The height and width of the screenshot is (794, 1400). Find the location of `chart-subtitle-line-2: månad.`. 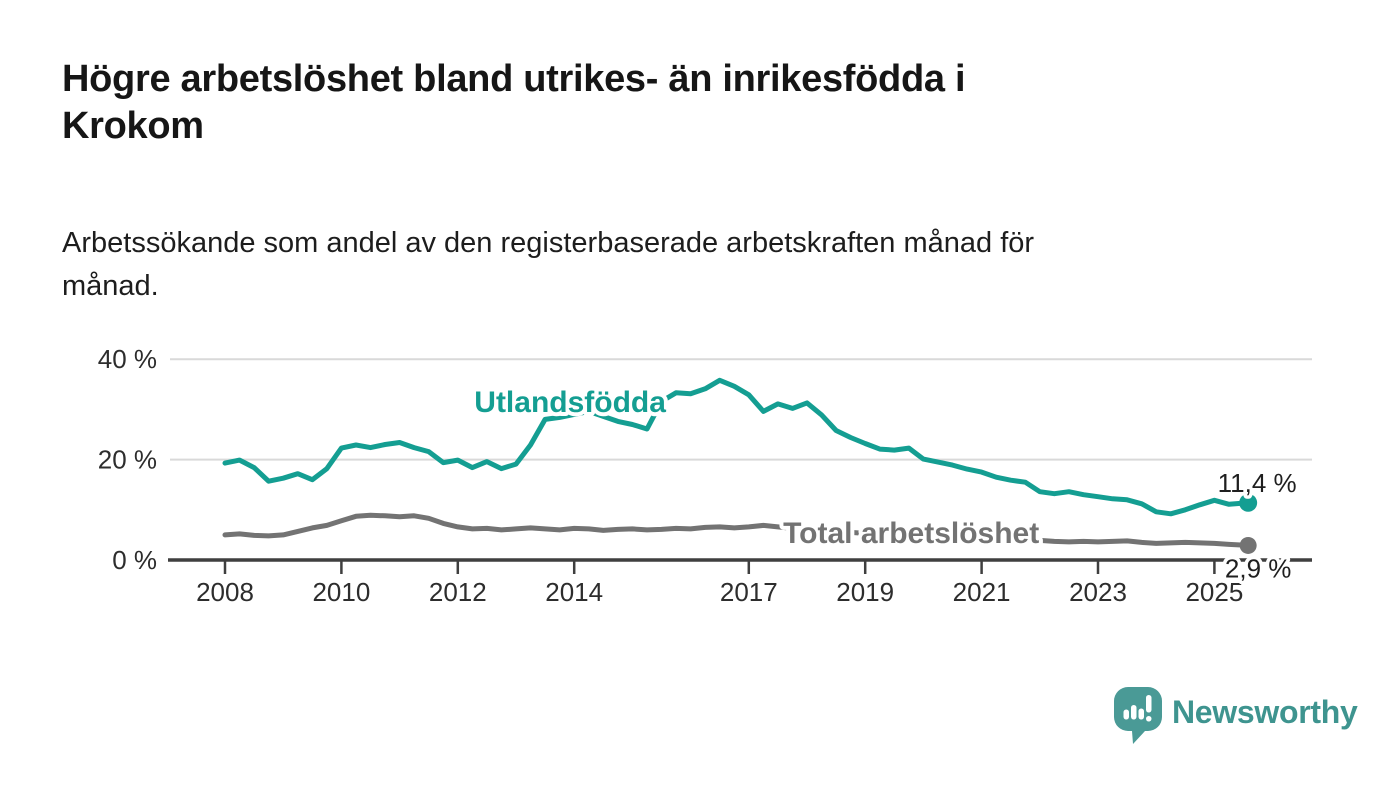

chart-subtitle-line-2: månad. is located at coordinates (110, 286).